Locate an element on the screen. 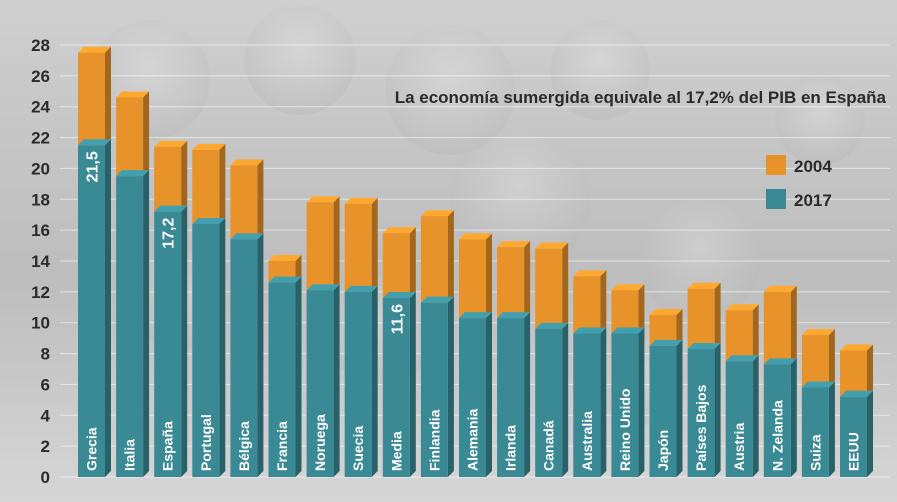 The width and height of the screenshot is (897, 502). bar-2004-austria is located at coordinates (742, 333).